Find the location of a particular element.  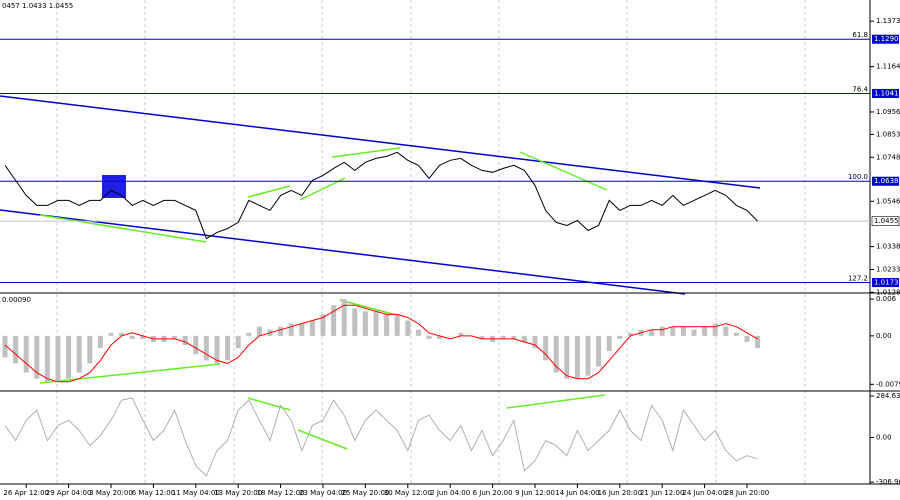

marker-box is located at coordinates (114, 186).